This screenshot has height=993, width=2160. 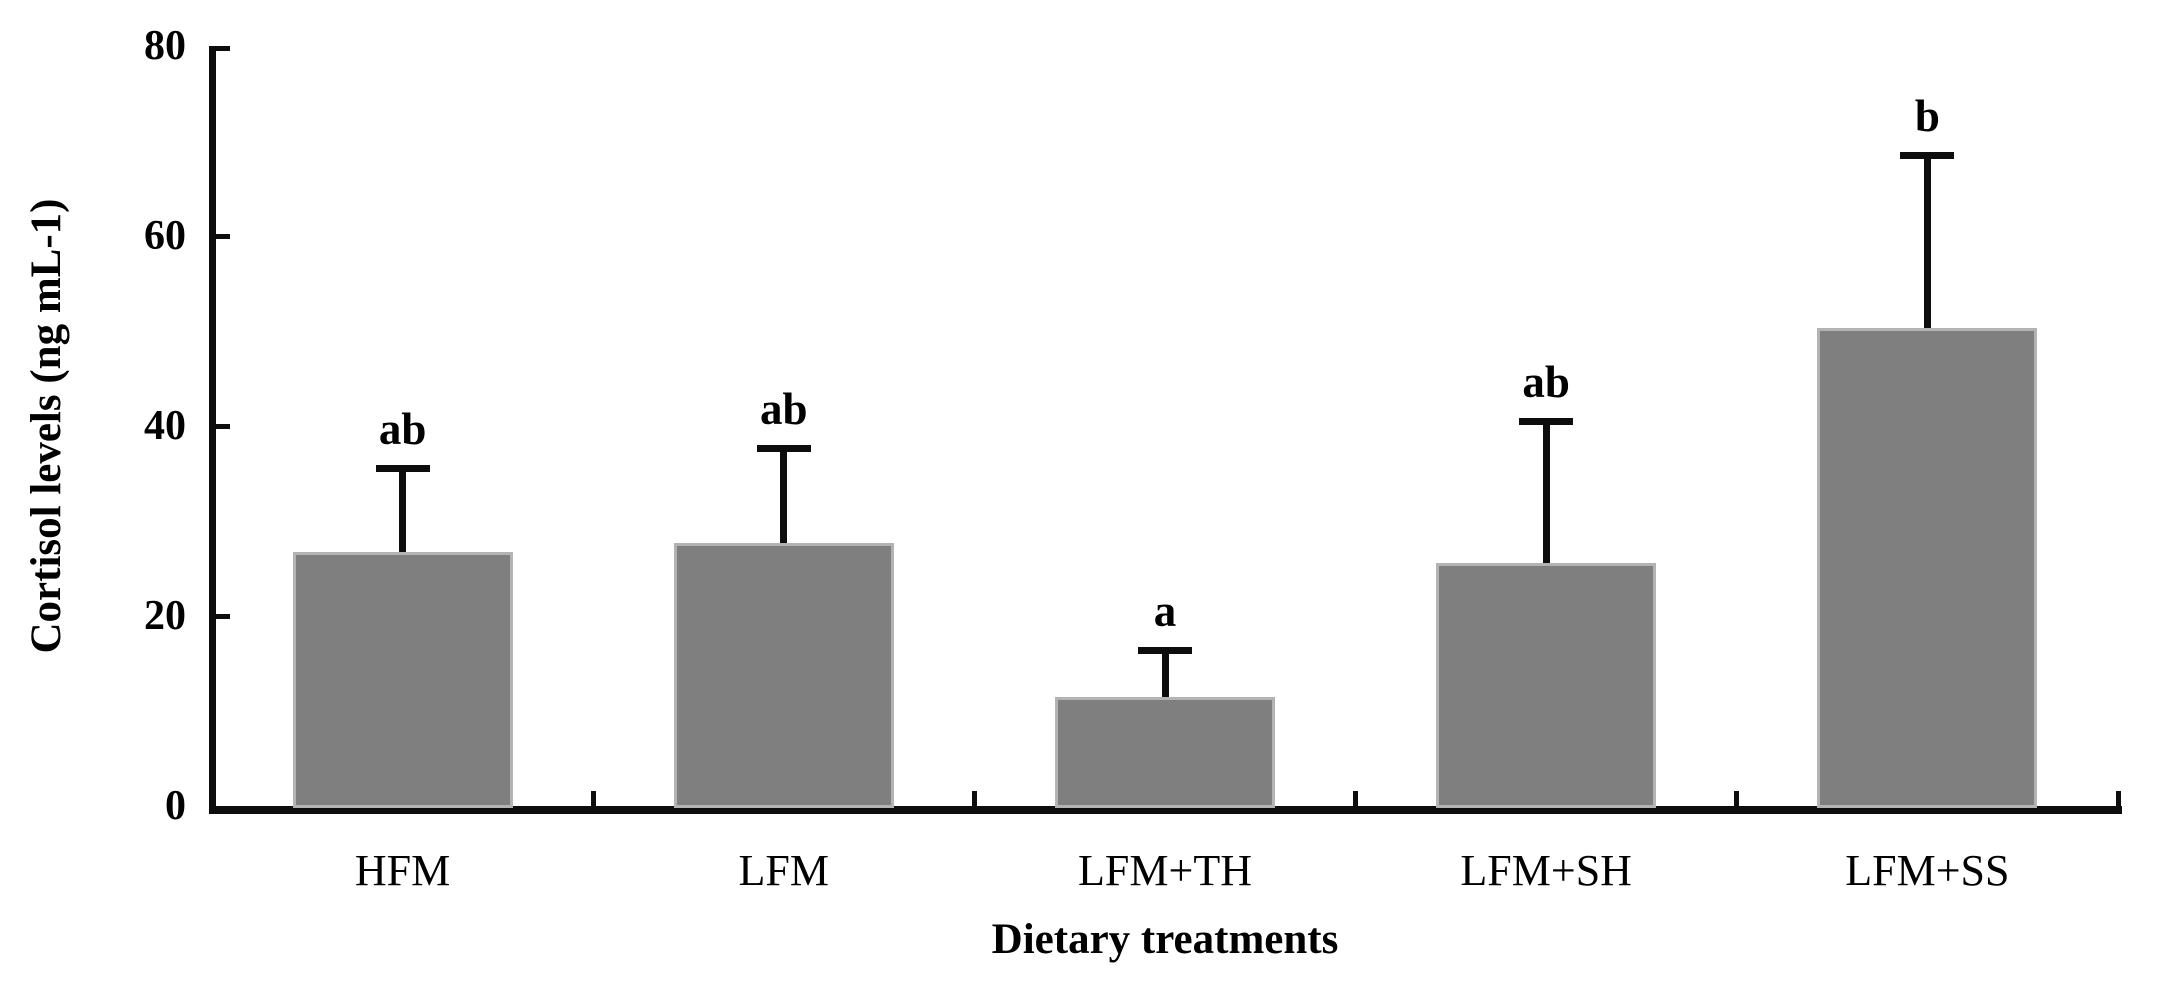 What do you see at coordinates (1165, 810) in the screenshot?
I see `x-axis-line` at bounding box center [1165, 810].